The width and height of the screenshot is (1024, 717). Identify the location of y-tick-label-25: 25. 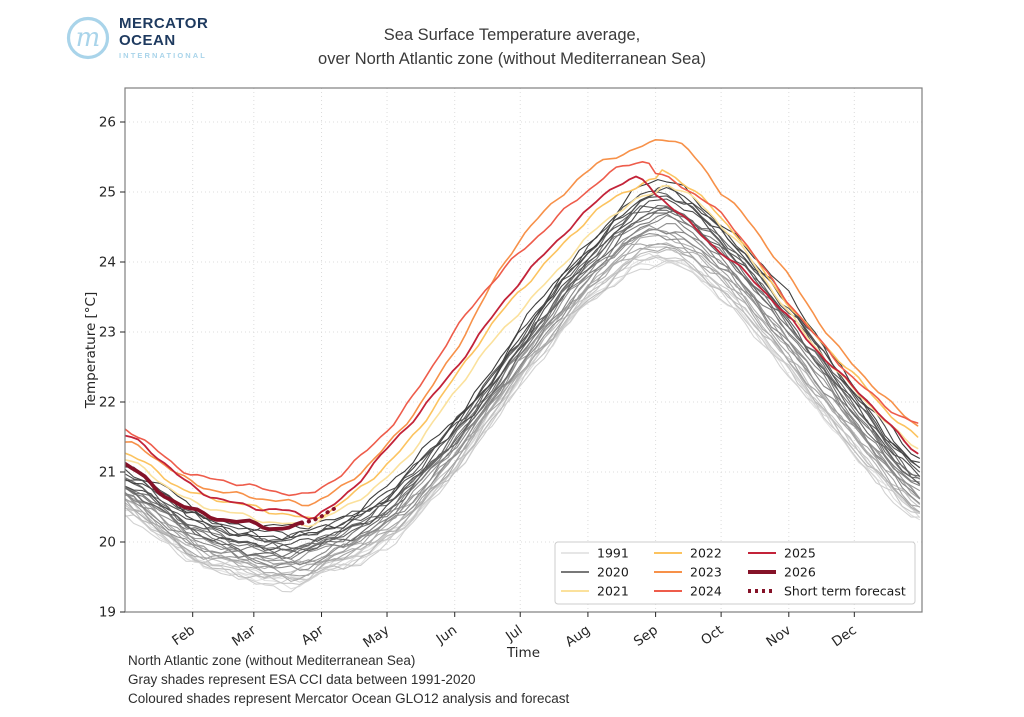
(107, 193).